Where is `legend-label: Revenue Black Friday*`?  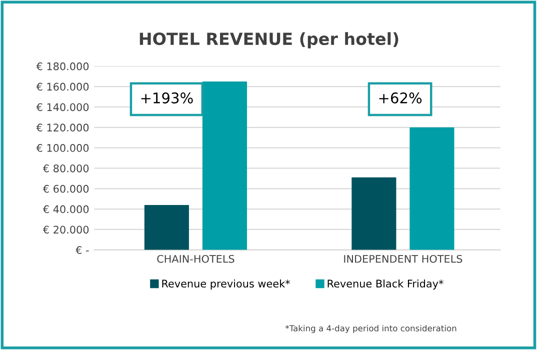
legend-label: Revenue Black Friday* is located at coordinates (386, 284).